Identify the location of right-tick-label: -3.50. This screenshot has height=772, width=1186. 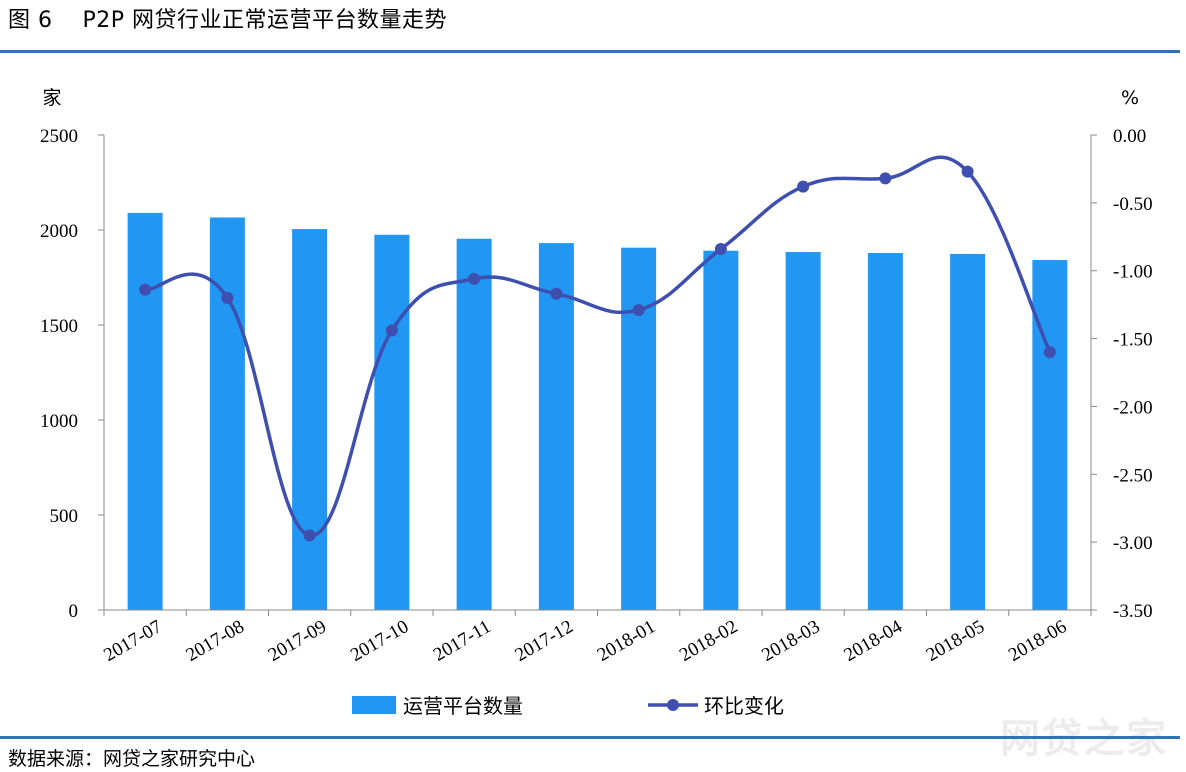
(1133, 611).